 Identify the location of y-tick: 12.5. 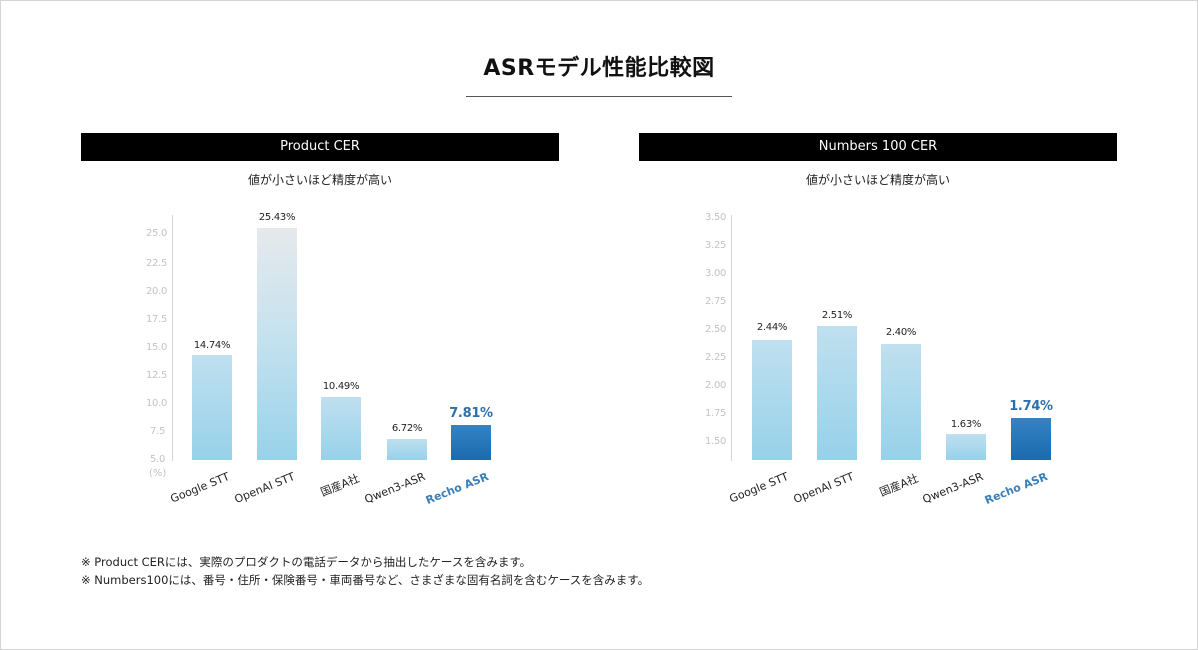
(157, 375).